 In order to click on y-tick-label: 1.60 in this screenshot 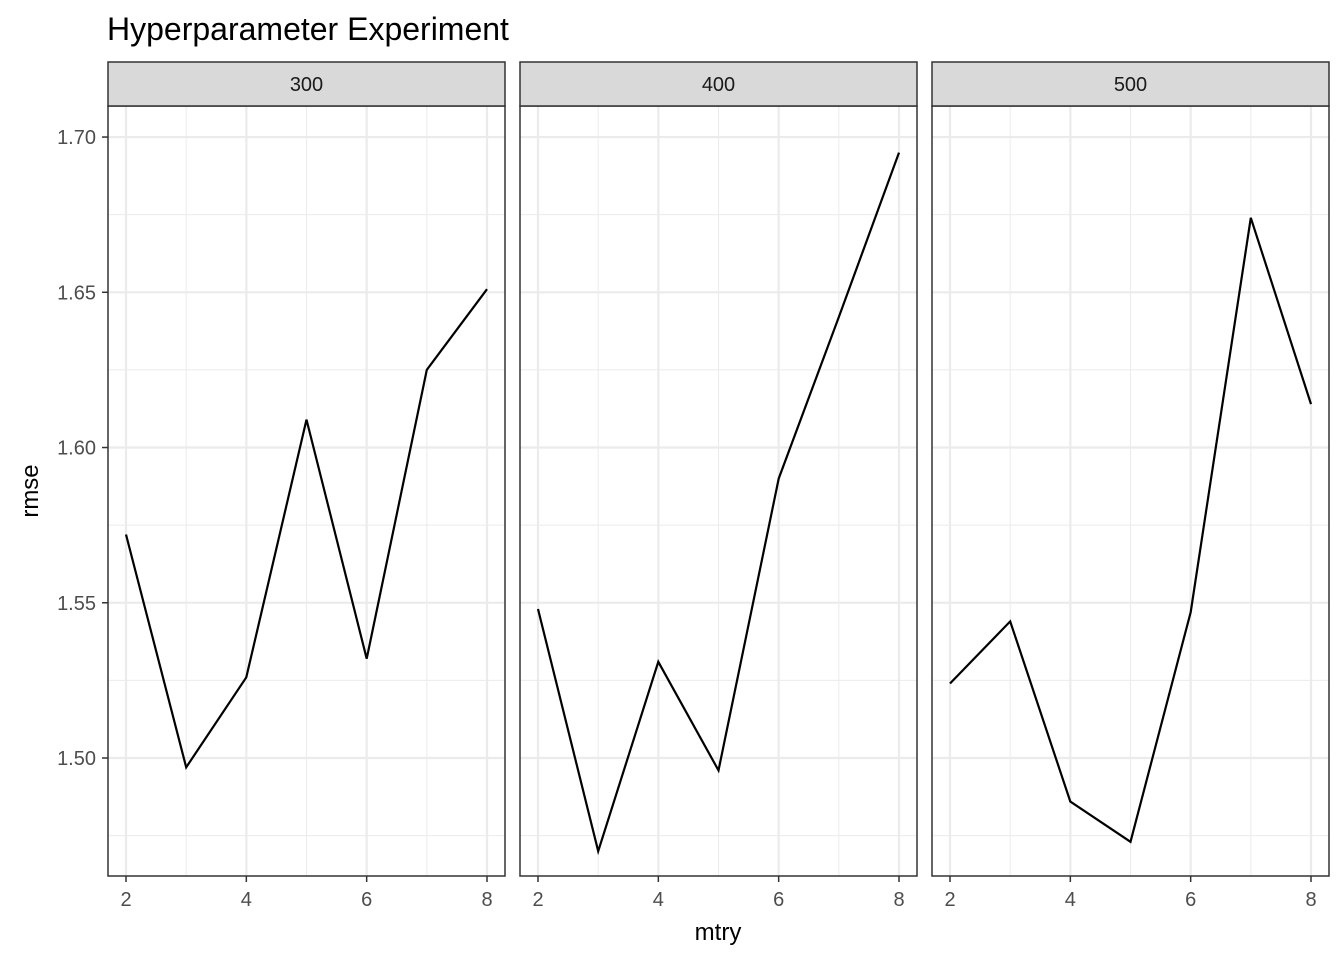, I will do `click(76, 449)`.